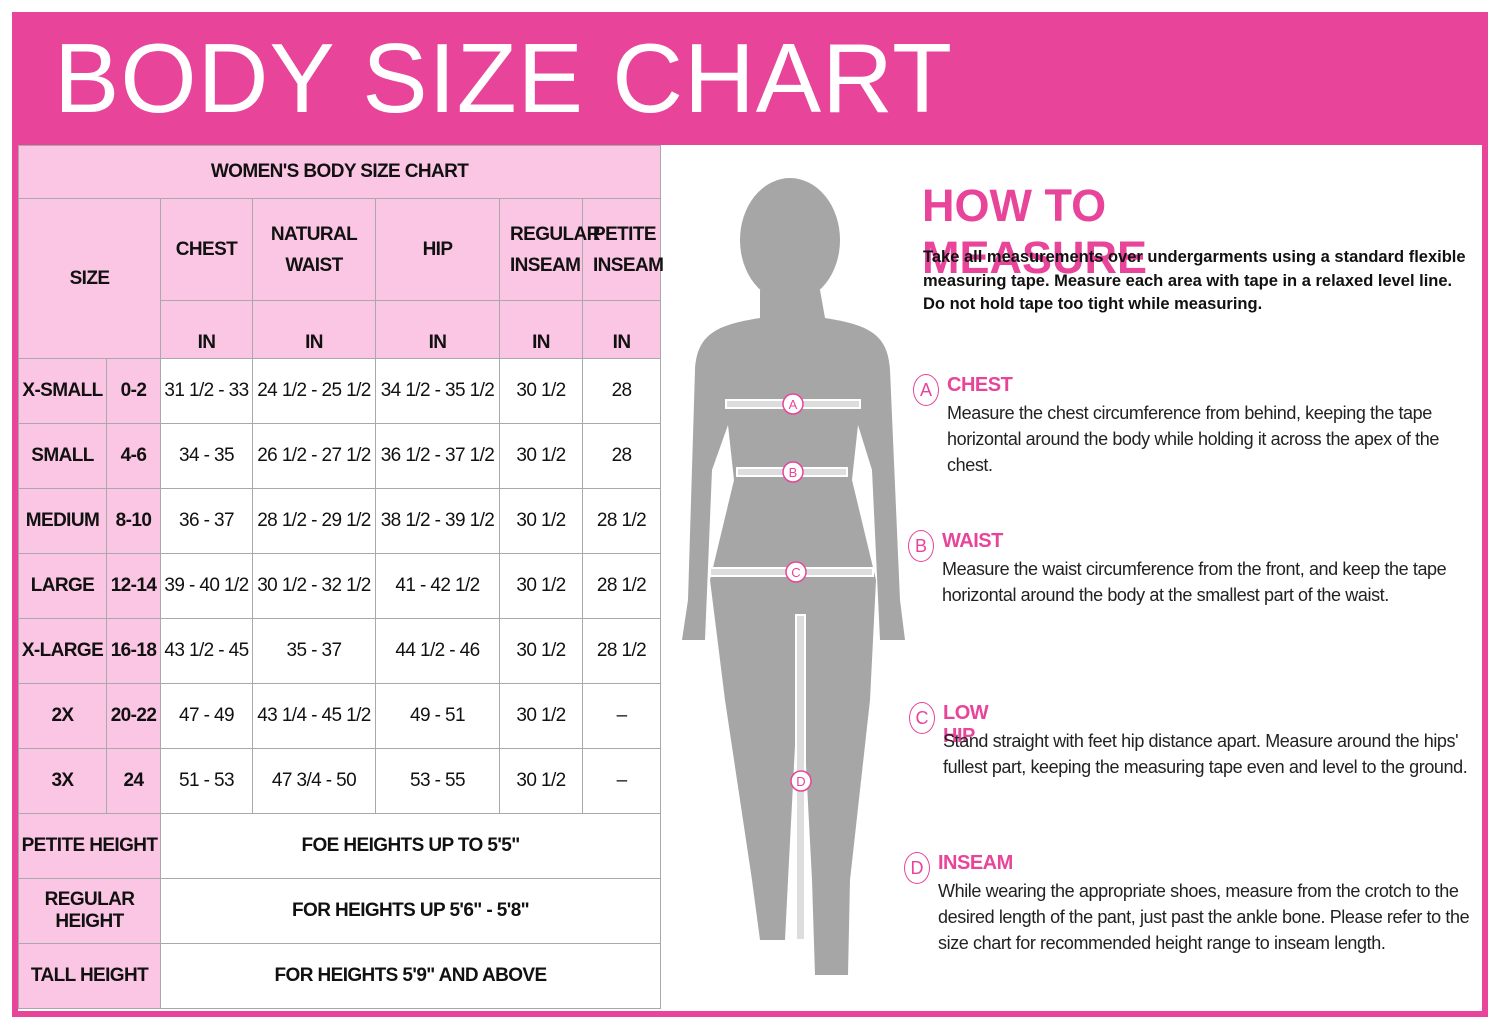 This screenshot has width=1500, height=1029. I want to click on size-label: 4-6, so click(133, 456).